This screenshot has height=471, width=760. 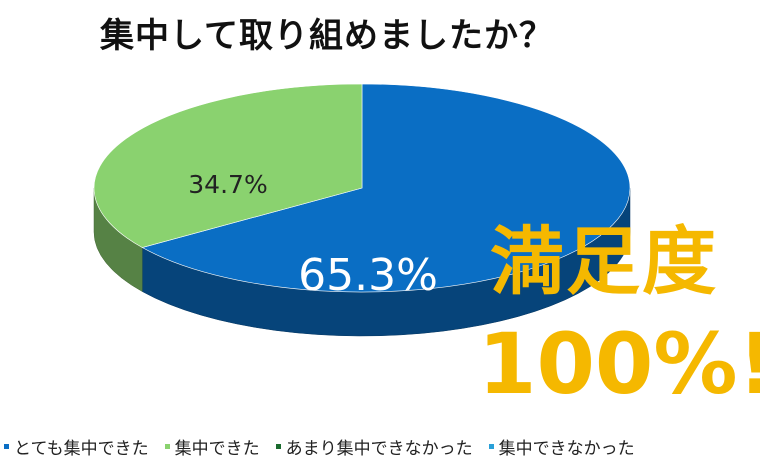 I want to click on legend-label-2: あまり集中できなかった, so click(x=379, y=449).